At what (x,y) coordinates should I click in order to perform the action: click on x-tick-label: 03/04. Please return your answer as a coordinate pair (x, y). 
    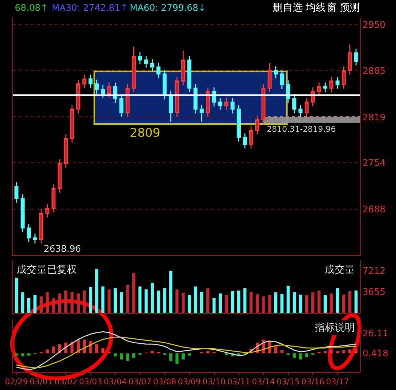
    Looking at the image, I should click on (116, 382).